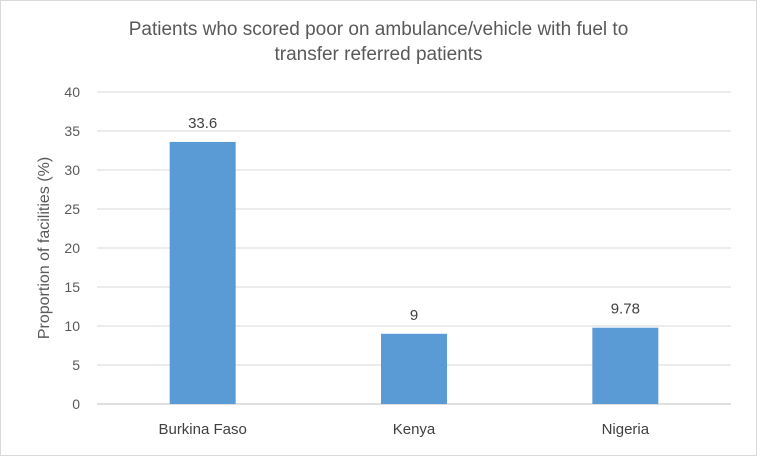 The height and width of the screenshot is (456, 757). What do you see at coordinates (76, 404) in the screenshot?
I see `y-tick-label: 0` at bounding box center [76, 404].